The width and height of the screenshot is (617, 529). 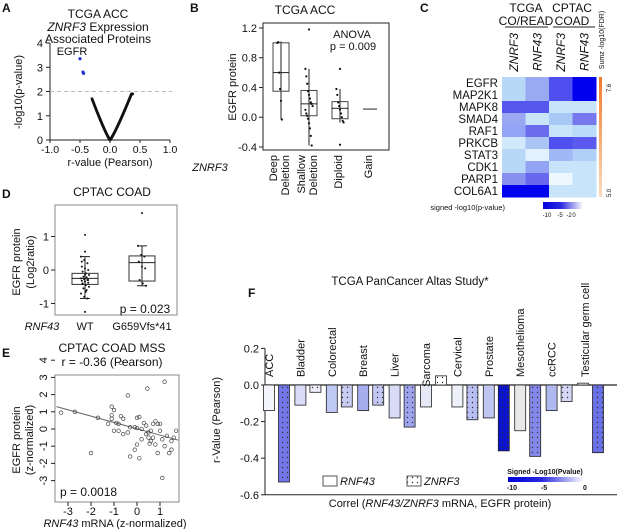 I want to click on y-tick-label: 0.0, so click(x=249, y=118).